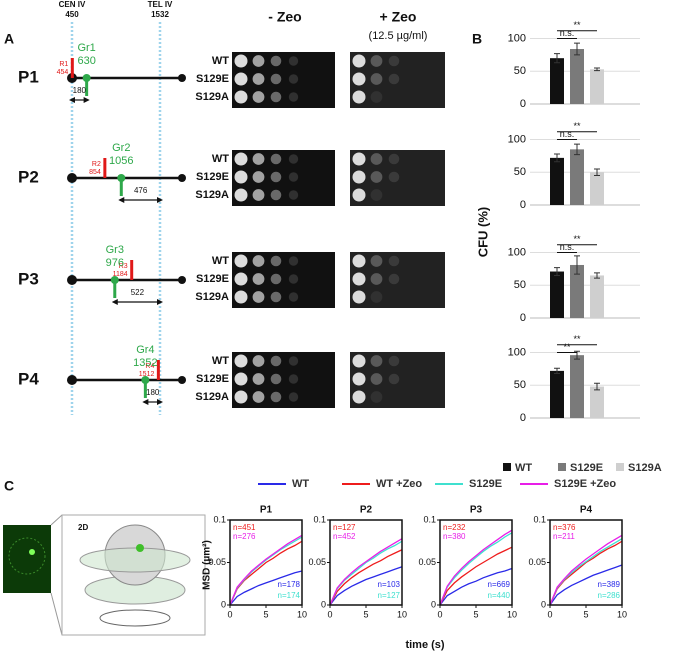 The height and width of the screenshot is (654, 673). I want to click on x-tick-label: 0, so click(439, 614).